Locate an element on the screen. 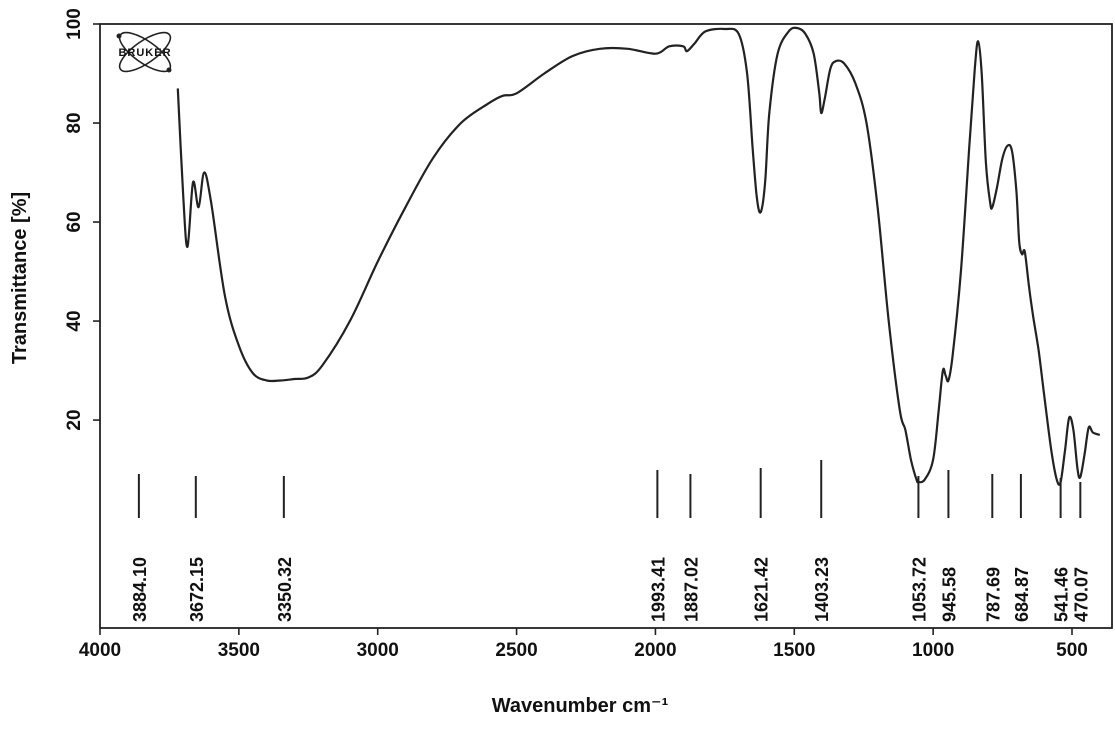 The width and height of the screenshot is (1115, 734). x-tick-label: 3500 is located at coordinates (239, 650).